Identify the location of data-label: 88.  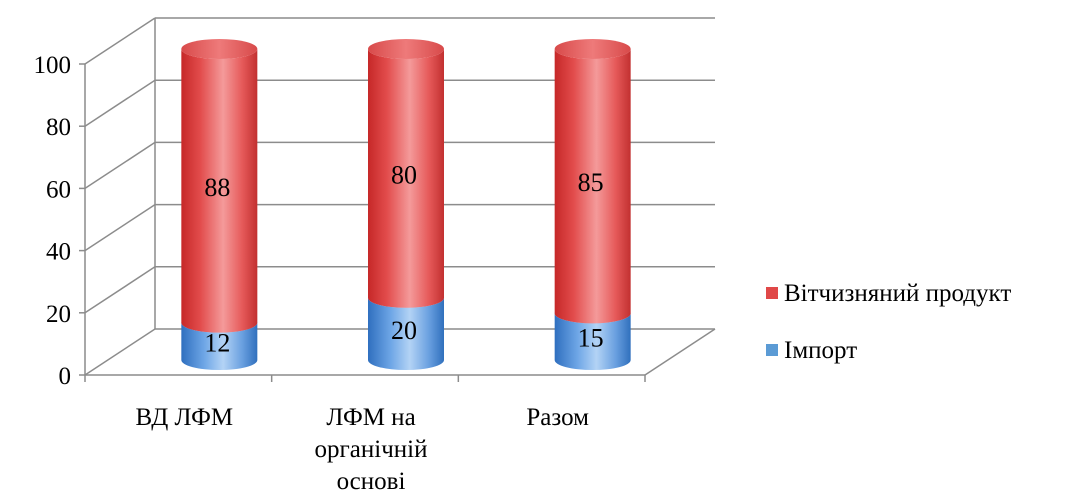
(217, 187).